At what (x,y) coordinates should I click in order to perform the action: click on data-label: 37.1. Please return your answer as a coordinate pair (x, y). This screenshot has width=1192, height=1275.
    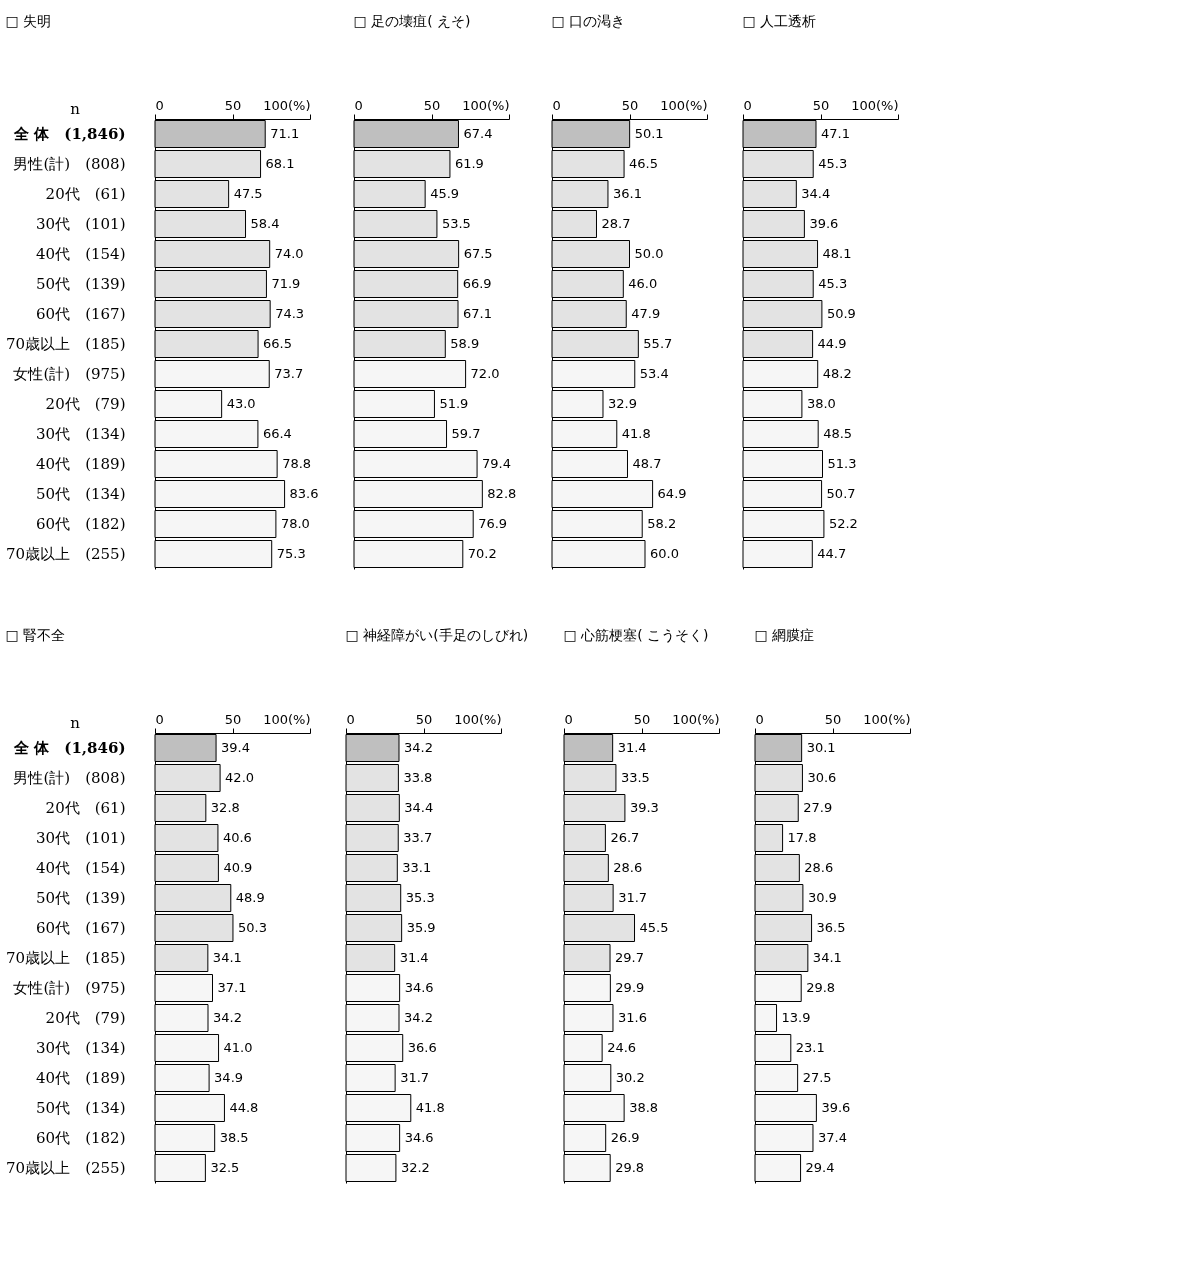
    Looking at the image, I should click on (232, 987).